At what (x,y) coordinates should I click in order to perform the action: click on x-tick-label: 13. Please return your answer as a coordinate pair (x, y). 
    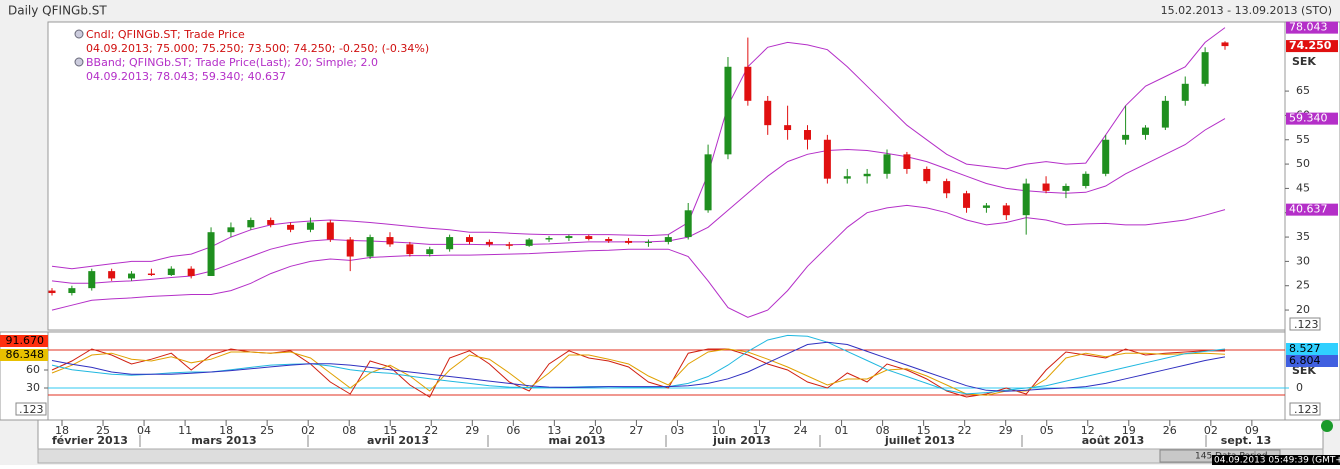
    Looking at the image, I should click on (554, 430).